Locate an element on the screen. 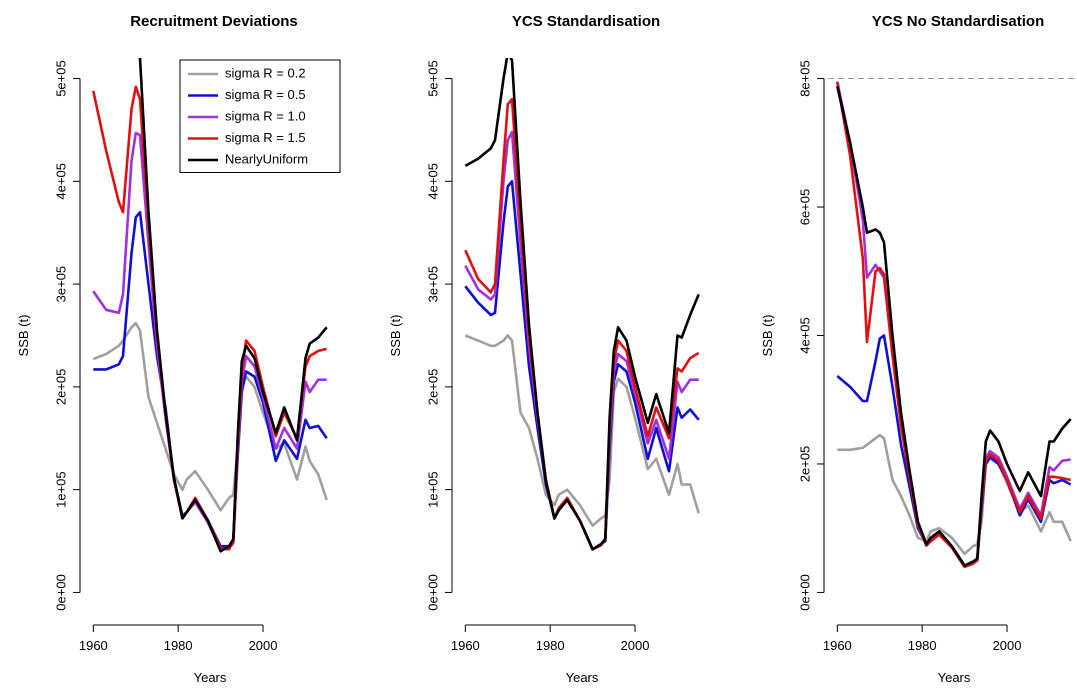 The width and height of the screenshot is (1077, 688). chart-title: Recruitment Deviations is located at coordinates (214, 21).